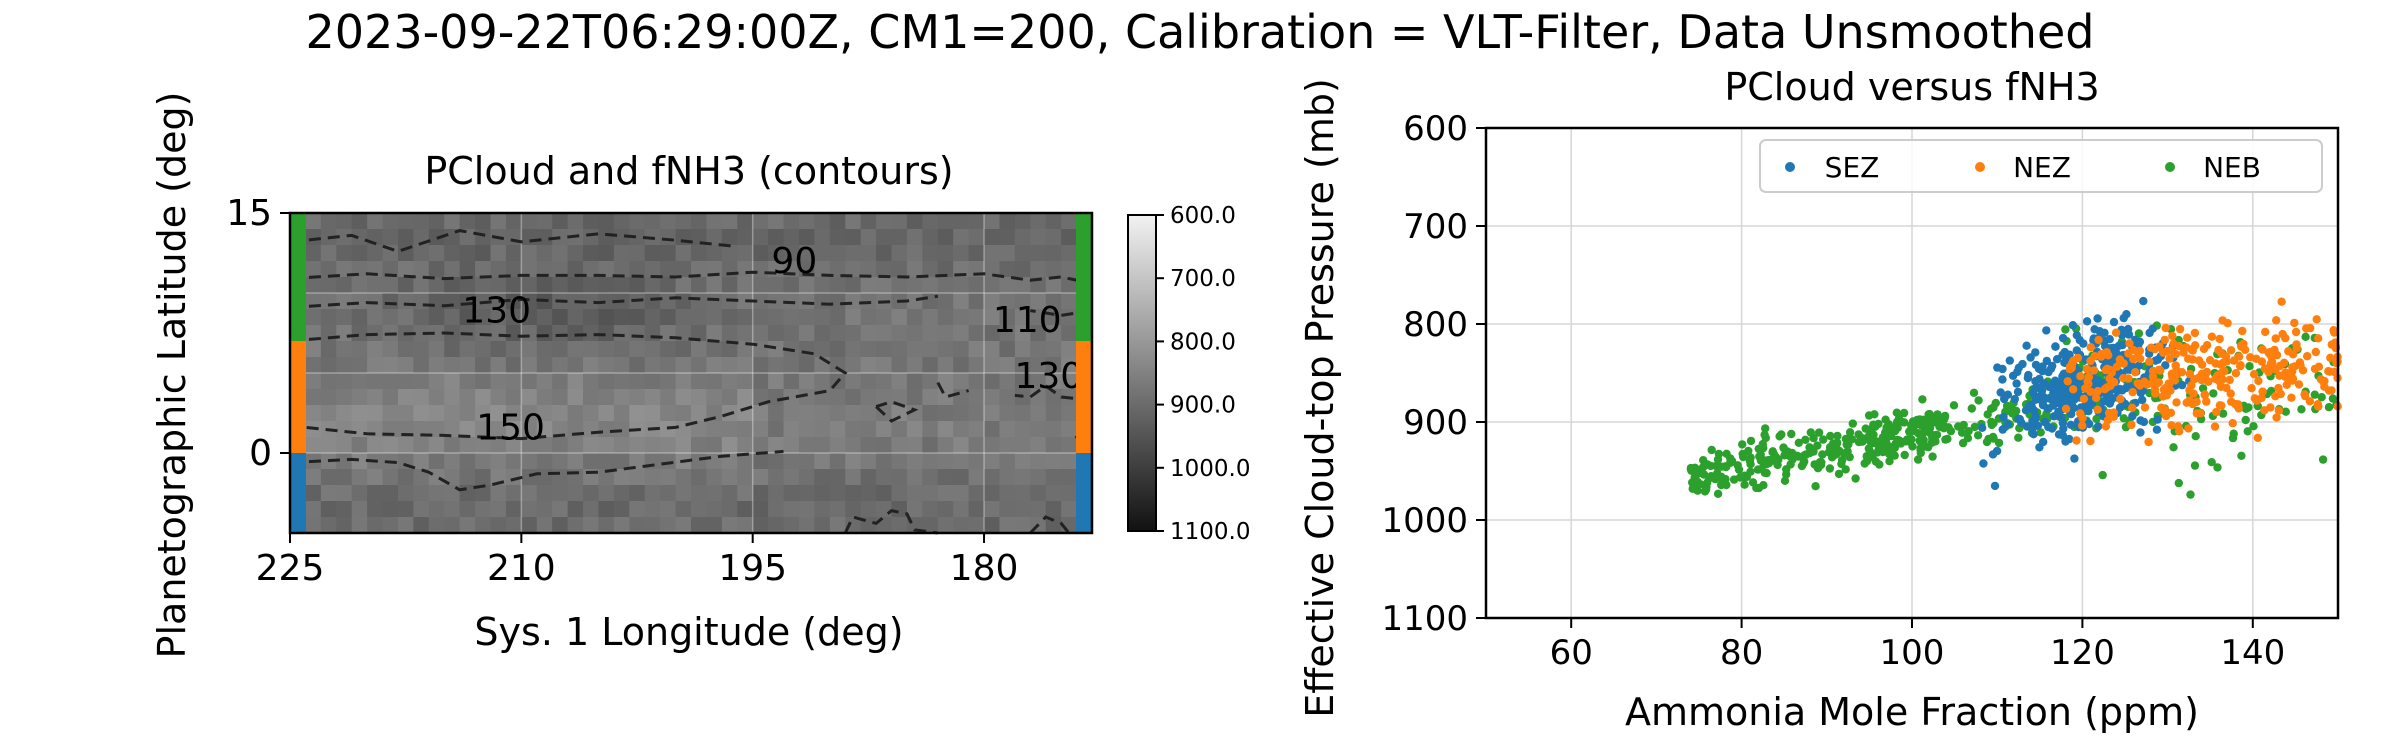 Image resolution: width=2400 pixels, height=750 pixels. Describe the element at coordinates (688, 171) in the screenshot. I see `heatmap-title: PCloud and fNH3 (contours)` at that location.